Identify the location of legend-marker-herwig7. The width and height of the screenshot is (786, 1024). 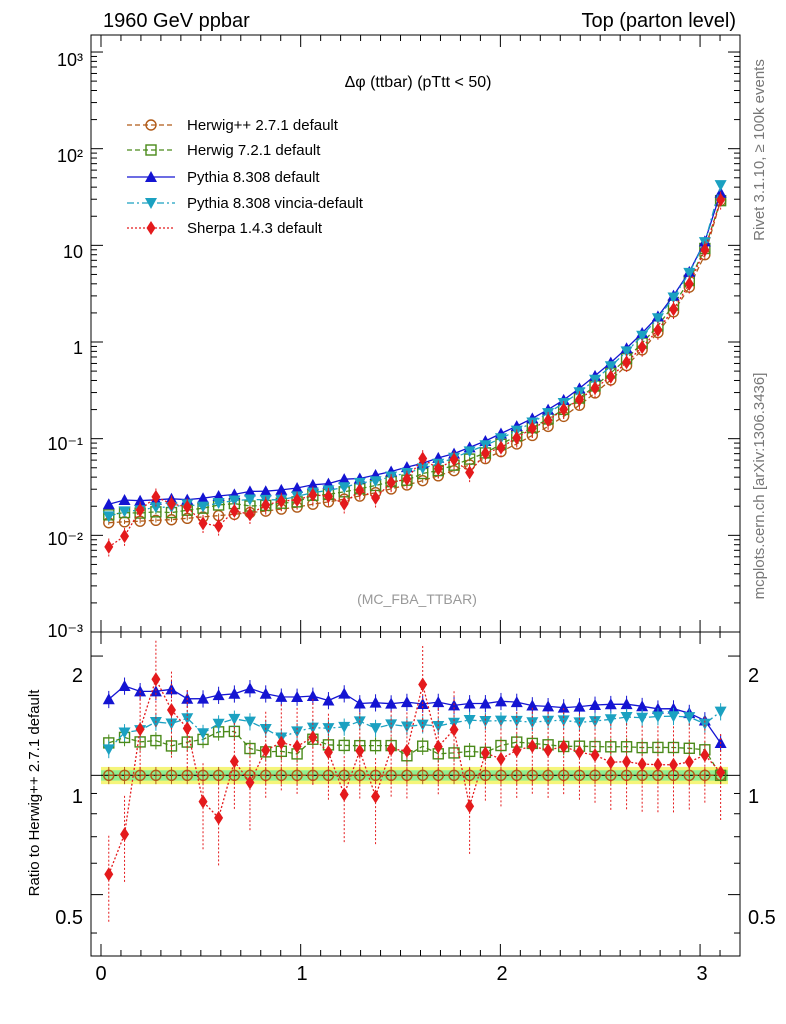
(151, 150).